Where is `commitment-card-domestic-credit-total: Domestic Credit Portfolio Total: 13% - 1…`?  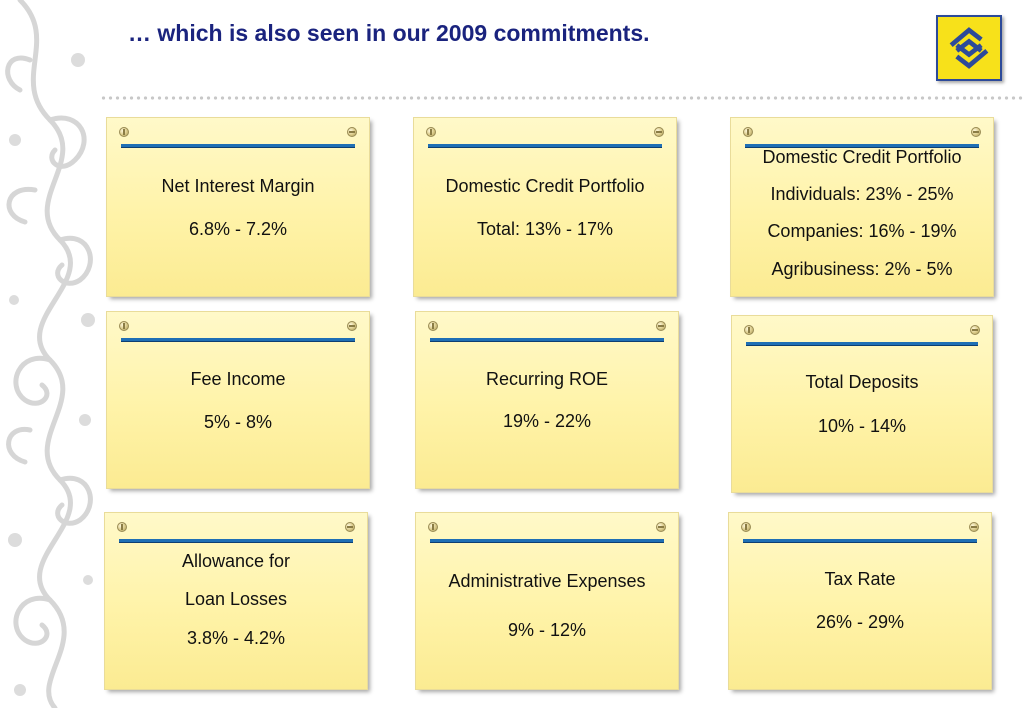
commitment-card-domestic-credit-total: Domestic Credit Portfolio Total: 13% - 1… is located at coordinates (545, 207).